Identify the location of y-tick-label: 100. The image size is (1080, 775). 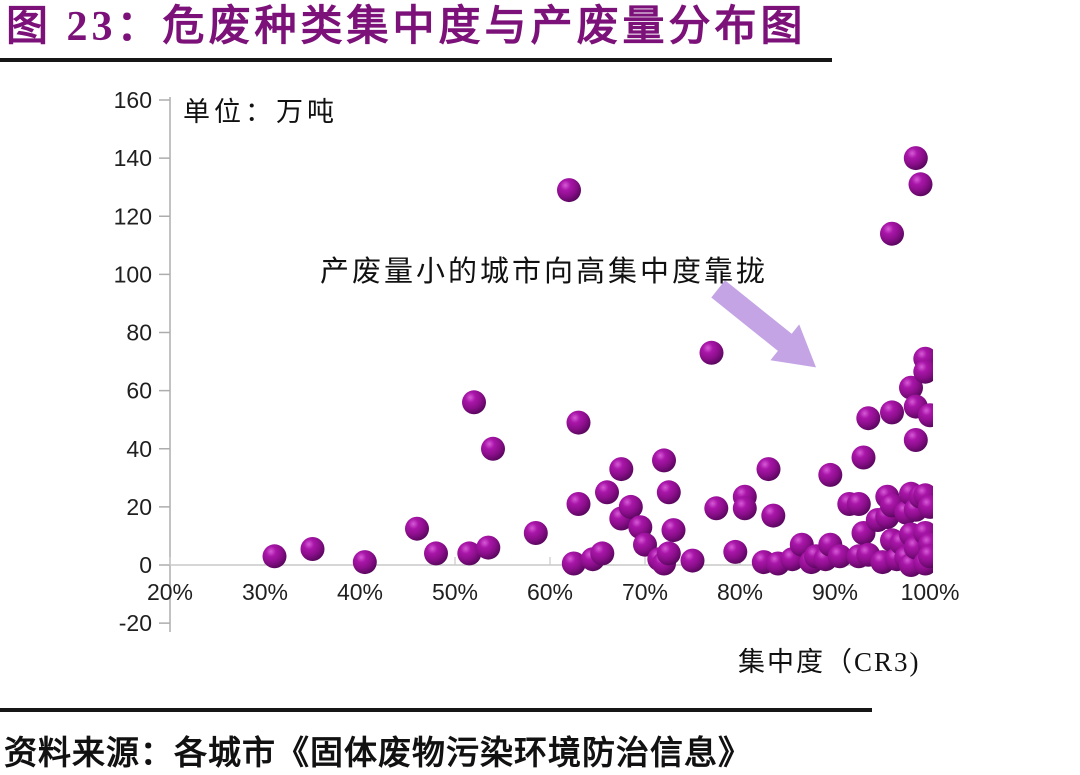
(133, 274).